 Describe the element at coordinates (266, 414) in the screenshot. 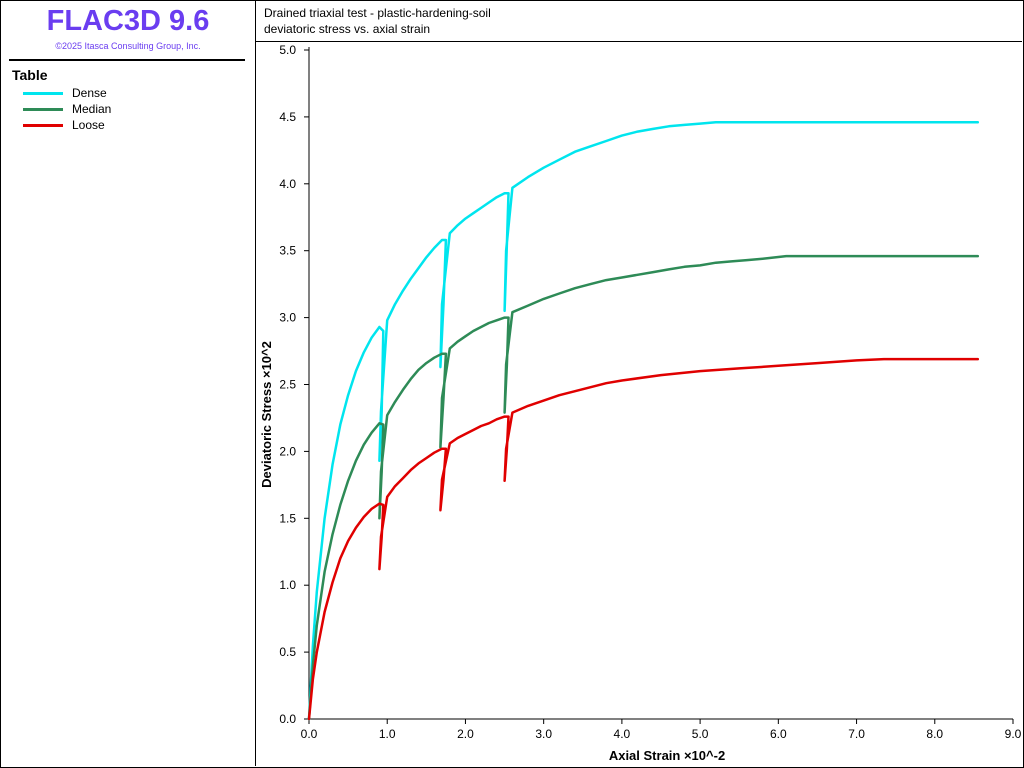

I see `y-axis-title: Deviatoric Stress ×10^2` at that location.